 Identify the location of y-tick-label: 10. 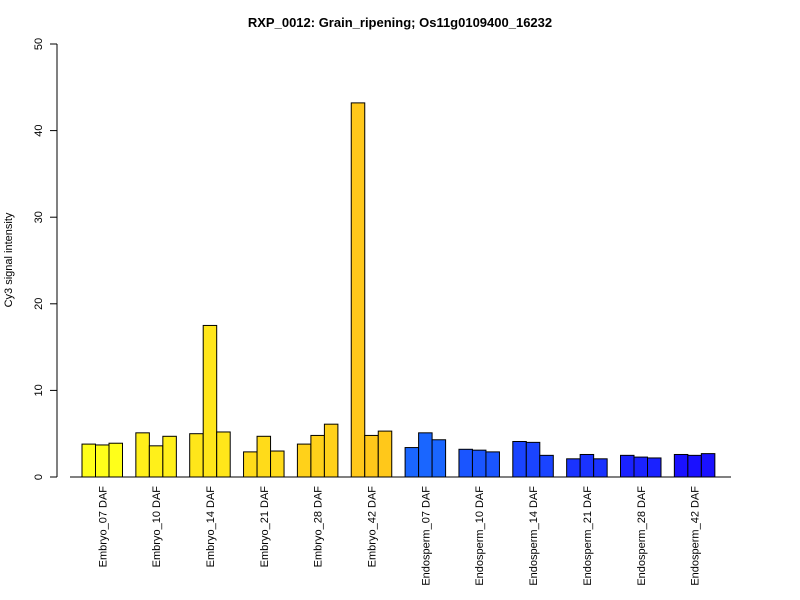
(39, 390).